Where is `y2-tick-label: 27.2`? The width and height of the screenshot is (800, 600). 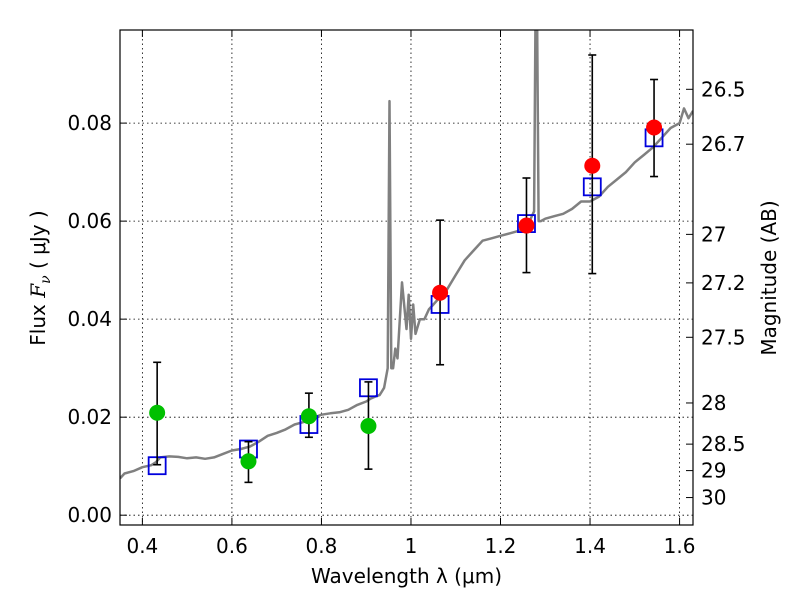
y2-tick-label: 27.2 is located at coordinates (723, 283).